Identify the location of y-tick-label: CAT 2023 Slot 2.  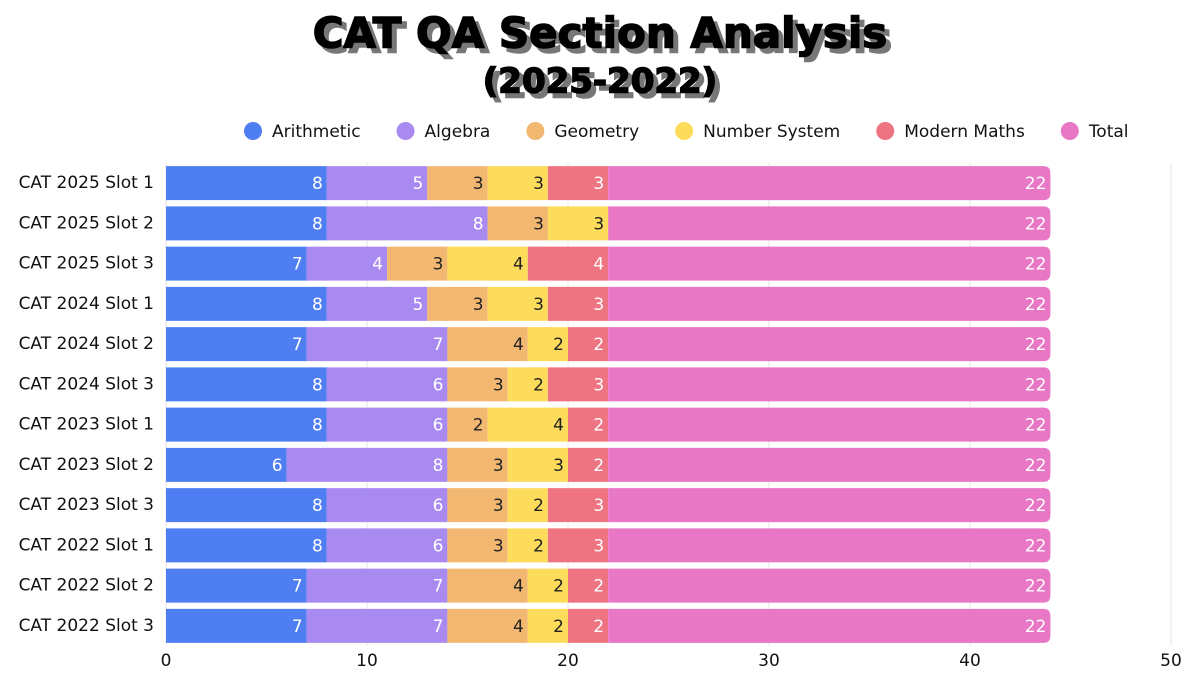
(86, 465).